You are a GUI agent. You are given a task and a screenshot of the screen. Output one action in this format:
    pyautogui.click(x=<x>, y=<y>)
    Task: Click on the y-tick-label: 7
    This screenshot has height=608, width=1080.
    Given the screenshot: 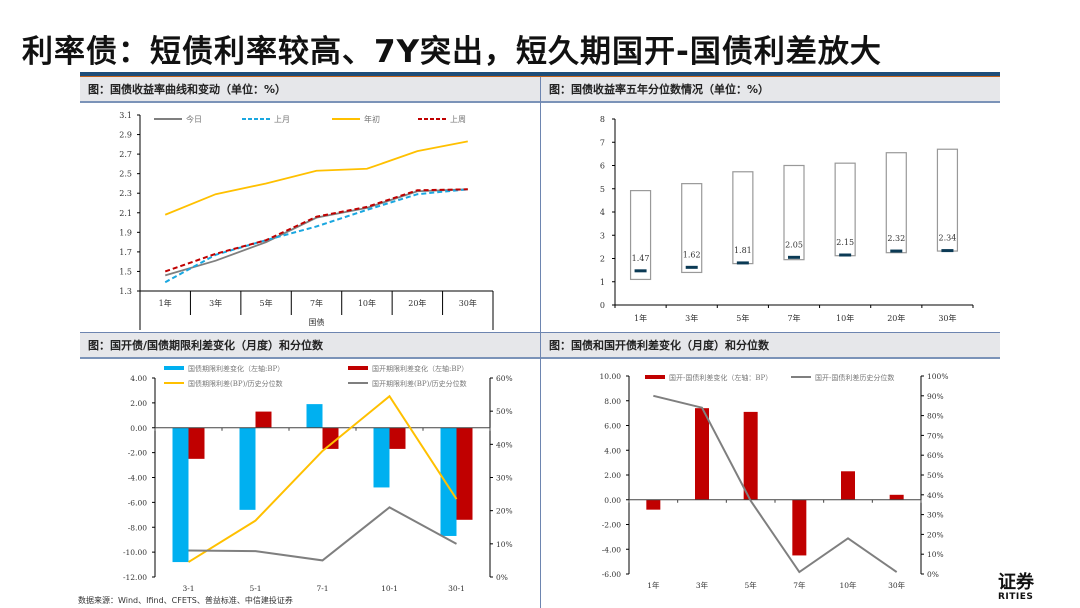 What is the action you would take?
    pyautogui.click(x=602, y=142)
    